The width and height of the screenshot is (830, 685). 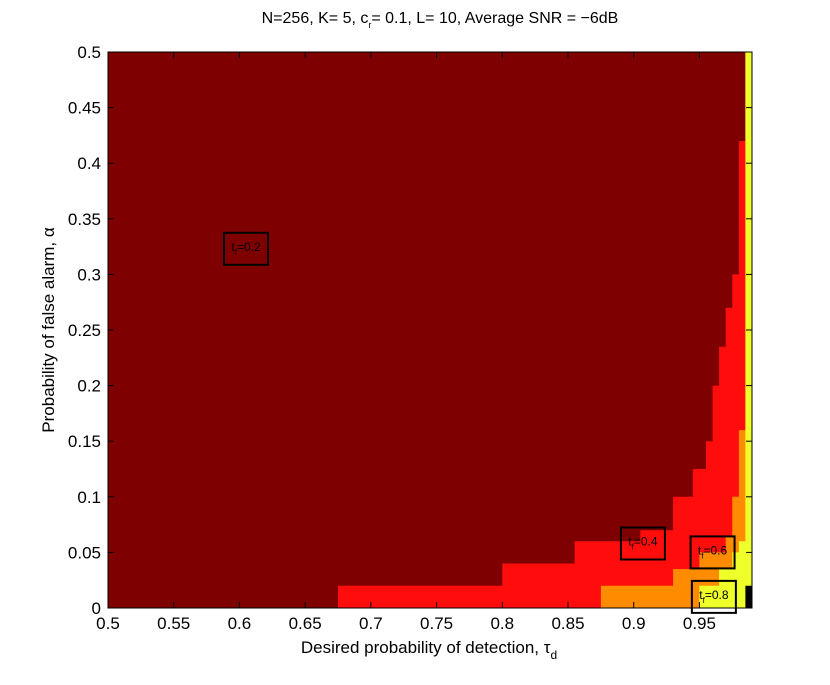 What do you see at coordinates (89, 52) in the screenshot?
I see `y-tick-label: 0.5` at bounding box center [89, 52].